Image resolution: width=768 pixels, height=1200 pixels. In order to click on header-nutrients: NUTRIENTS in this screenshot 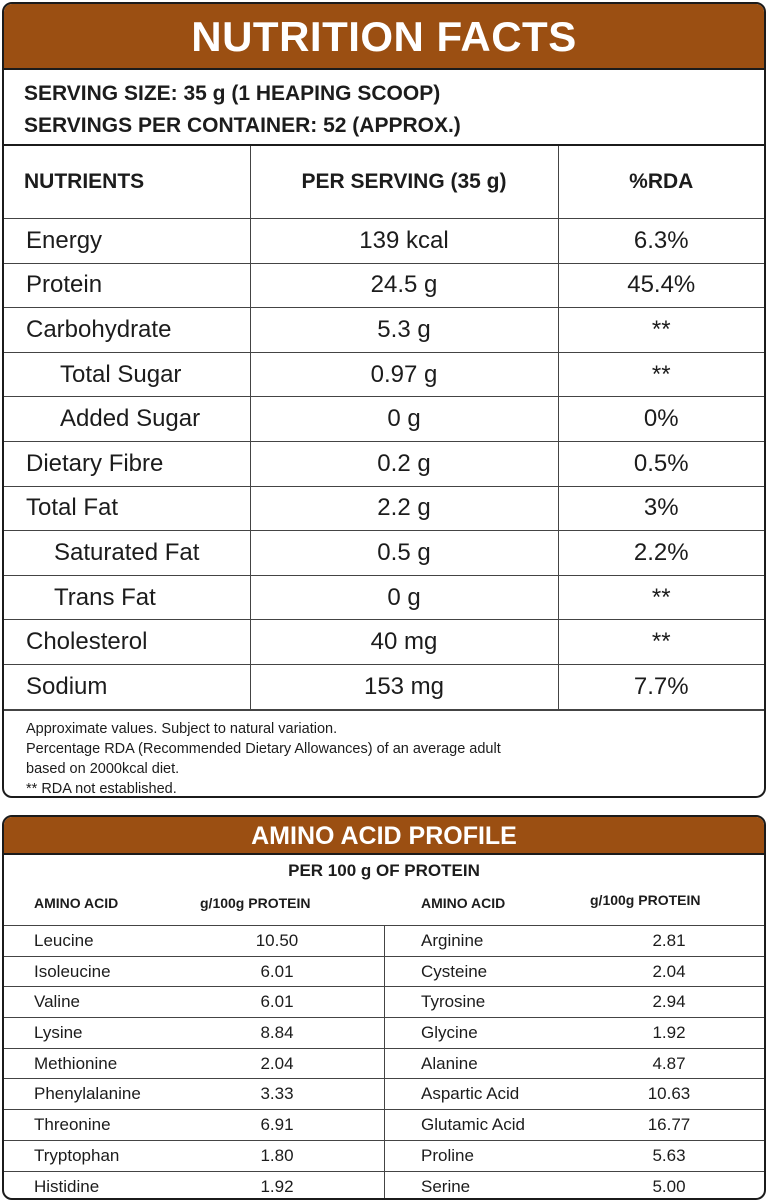, I will do `click(127, 182)`.